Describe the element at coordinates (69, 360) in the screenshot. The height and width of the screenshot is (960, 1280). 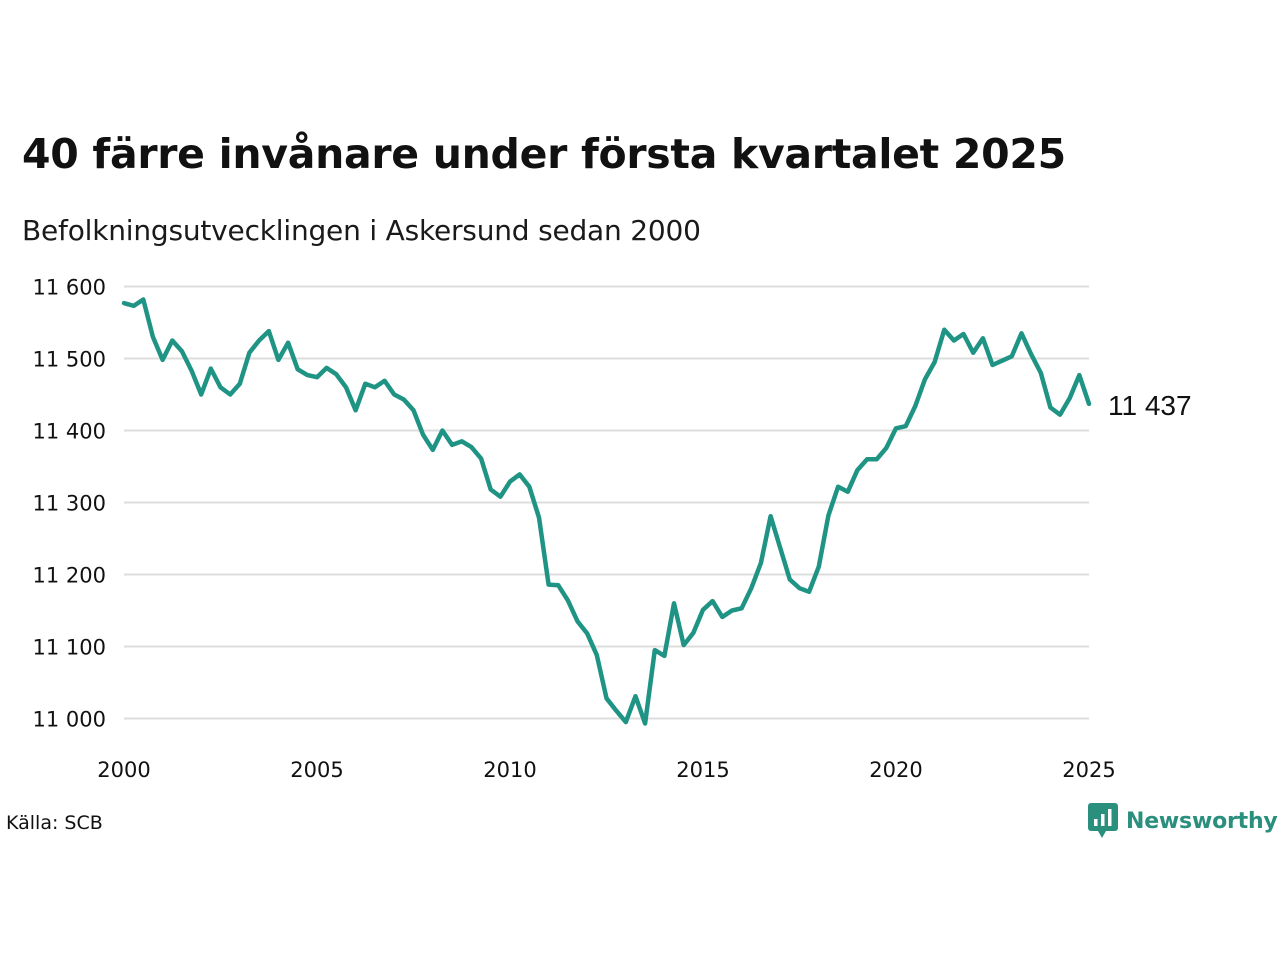
I see `y-tick-label: 11 500` at that location.